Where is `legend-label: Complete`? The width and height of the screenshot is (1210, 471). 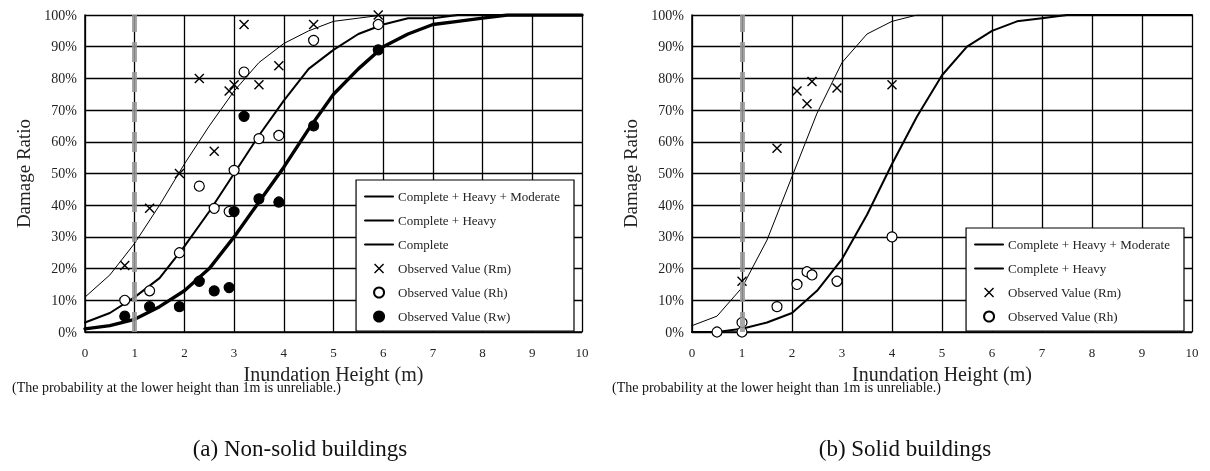
legend-label: Complete is located at coordinates (423, 244).